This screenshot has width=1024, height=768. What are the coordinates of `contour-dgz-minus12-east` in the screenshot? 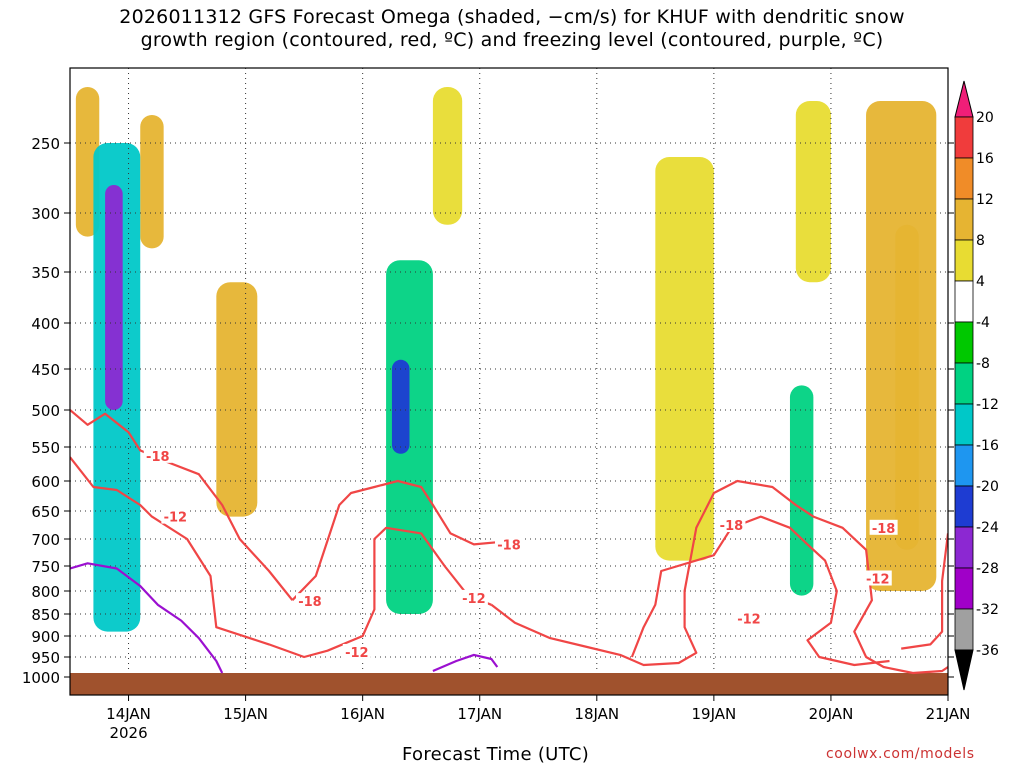 It's located at (760, 591).